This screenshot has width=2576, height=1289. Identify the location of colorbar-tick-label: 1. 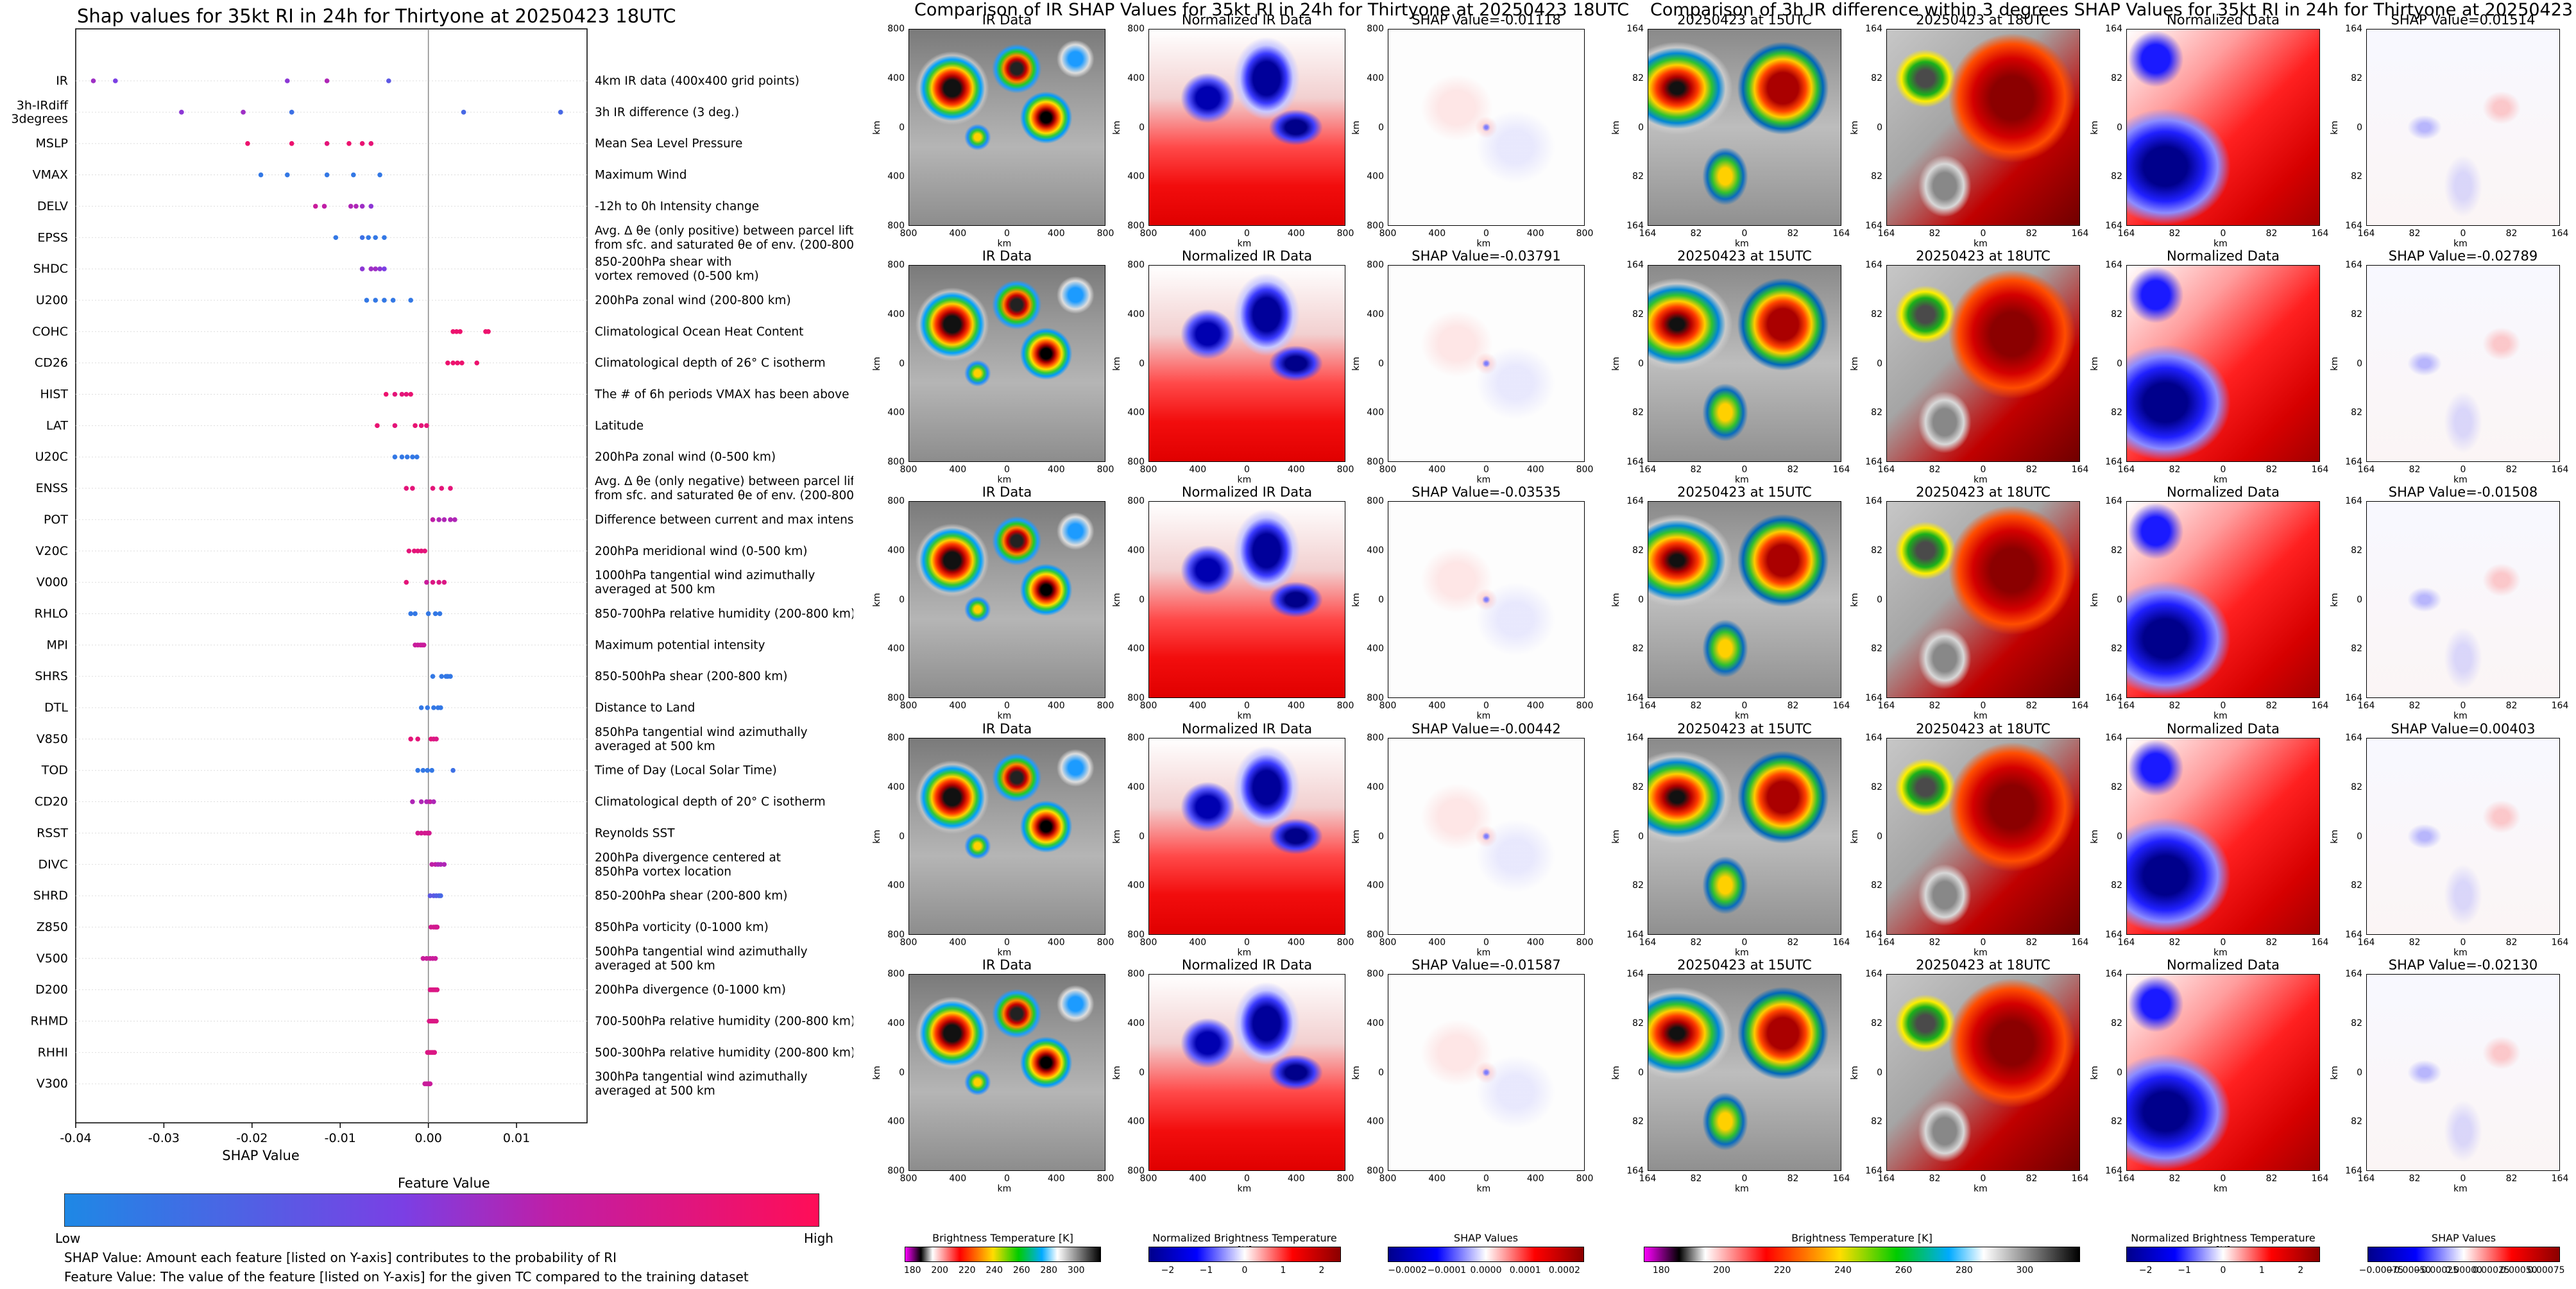
(1283, 1270).